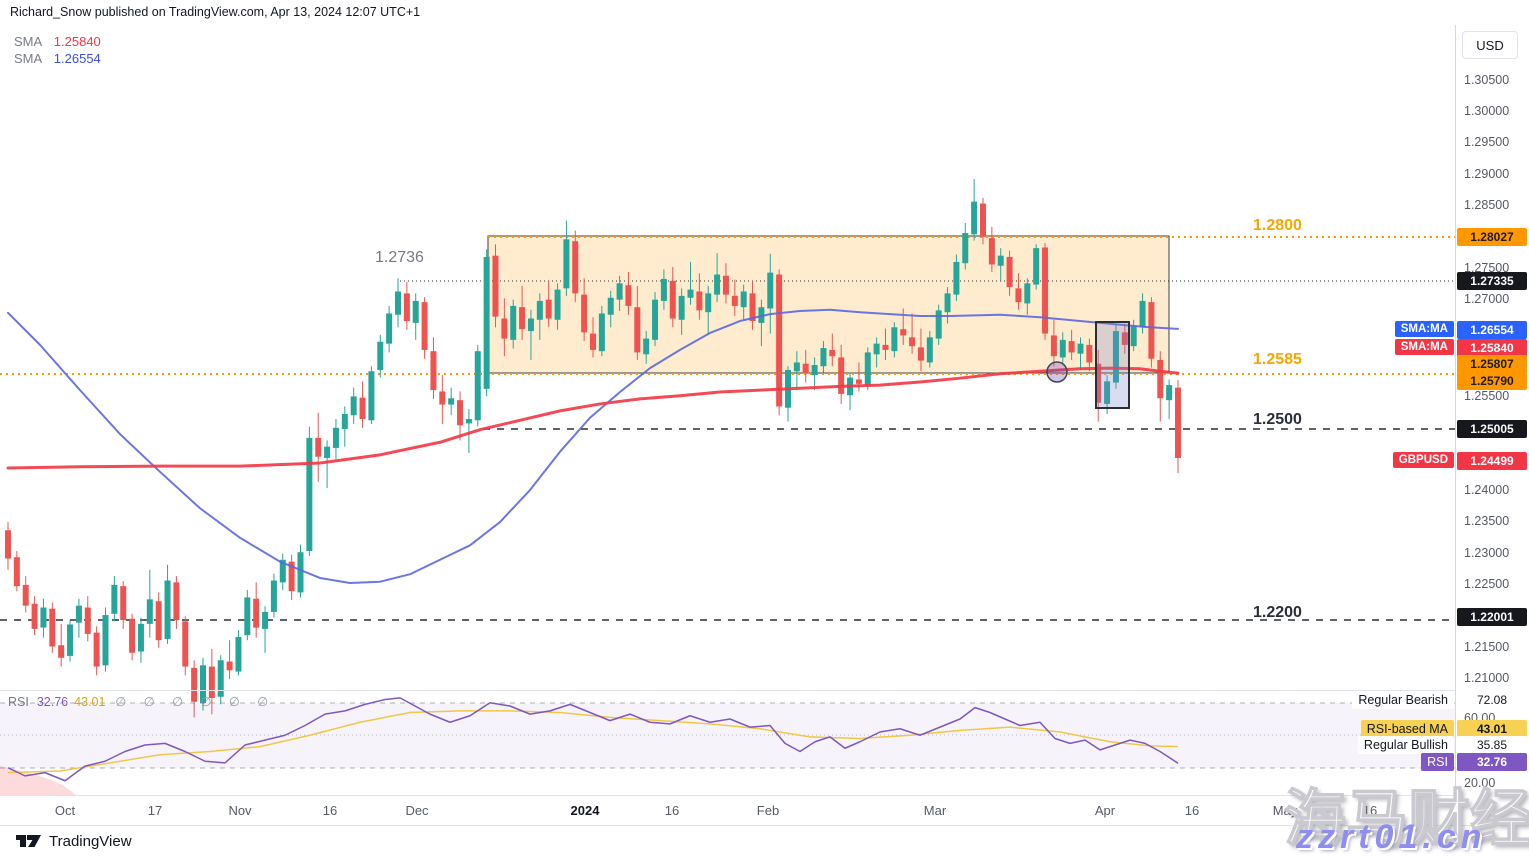 The image size is (1529, 858). Describe the element at coordinates (1487, 553) in the screenshot. I see `price-tick-1.23000: 1.23000` at that location.